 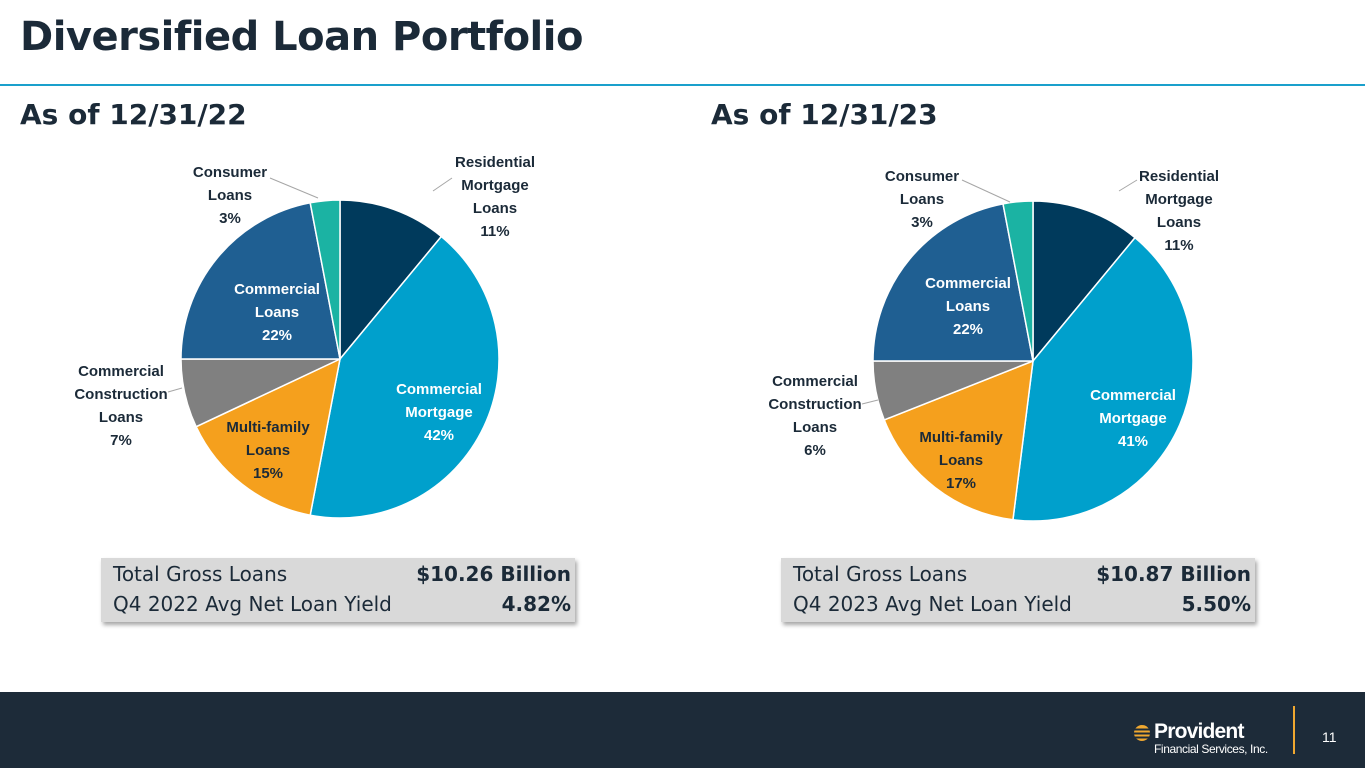 I want to click on company-logo: Provident Financial Services, Inc., so click(x=1200, y=738).